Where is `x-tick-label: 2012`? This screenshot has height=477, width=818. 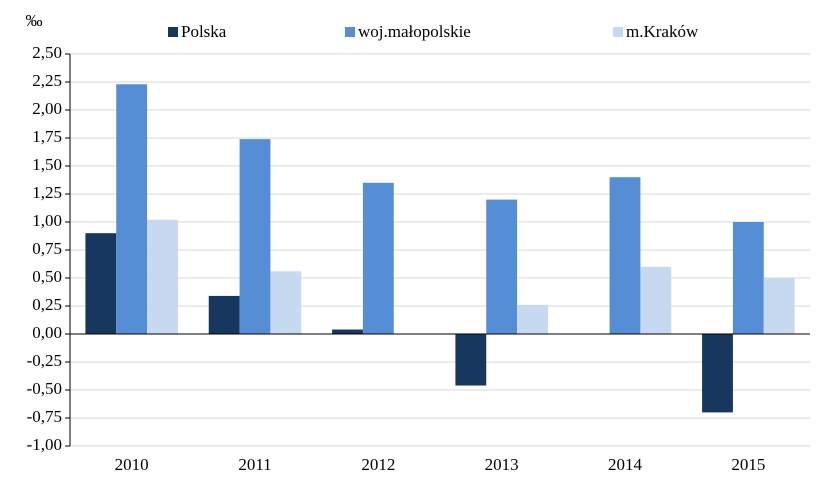 x-tick-label: 2012 is located at coordinates (378, 464).